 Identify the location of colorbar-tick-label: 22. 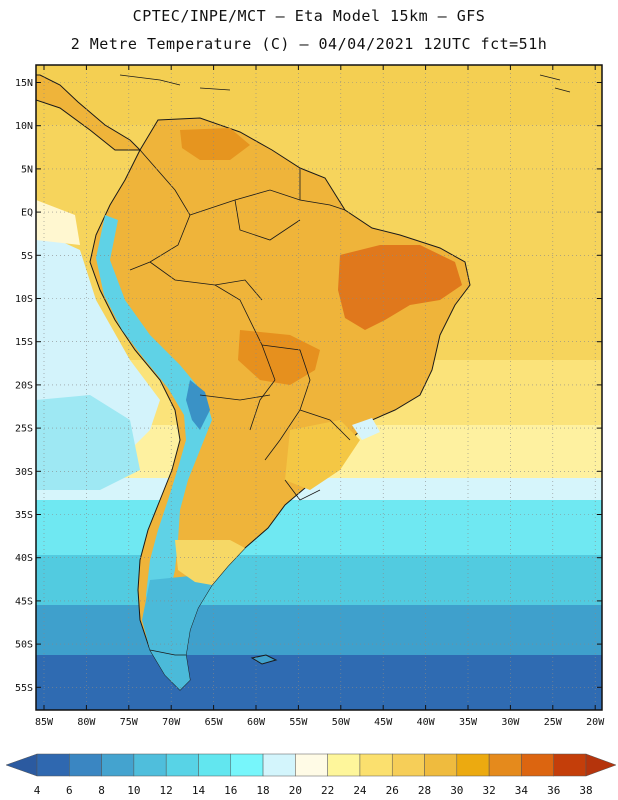
(327, 790).